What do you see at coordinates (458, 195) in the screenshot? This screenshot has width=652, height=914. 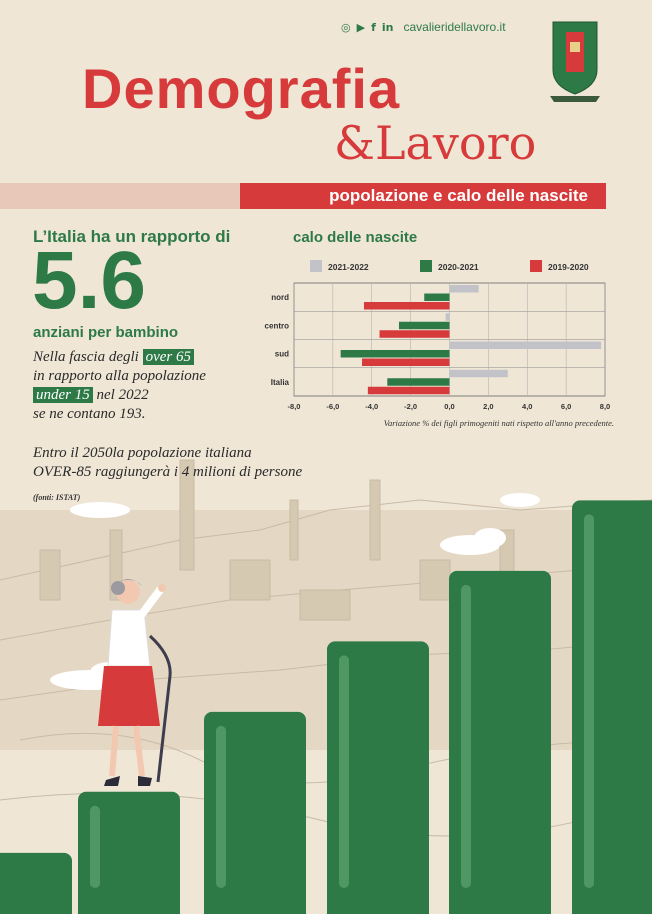 I see `banner-text: popolazione e calo delle nascite` at bounding box center [458, 195].